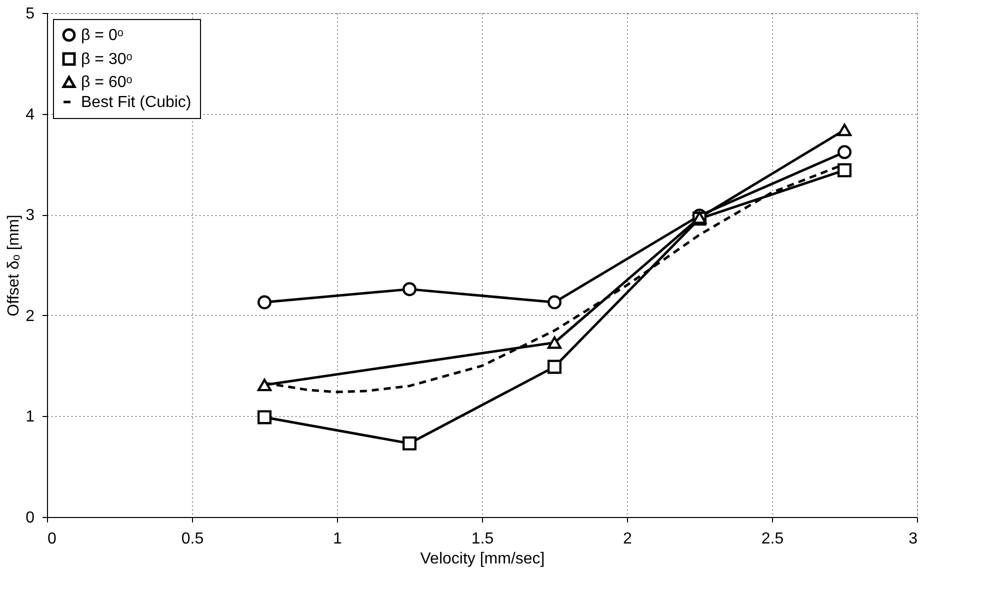  Describe the element at coordinates (337, 539) in the screenshot. I see `x-tick-label: 1` at that location.